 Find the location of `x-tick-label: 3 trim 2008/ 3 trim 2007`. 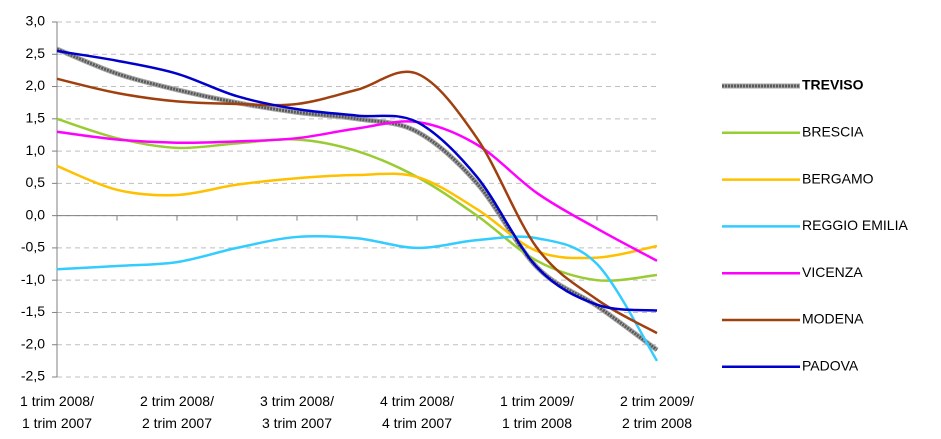

x-tick-label: 3 trim 2008/ 3 trim 2007 is located at coordinates (297, 412).